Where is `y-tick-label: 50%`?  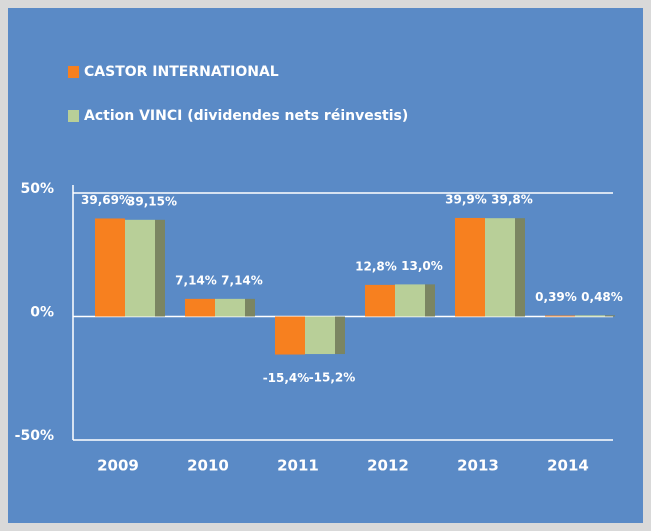
y-tick-label: 50% is located at coordinates (37, 189).